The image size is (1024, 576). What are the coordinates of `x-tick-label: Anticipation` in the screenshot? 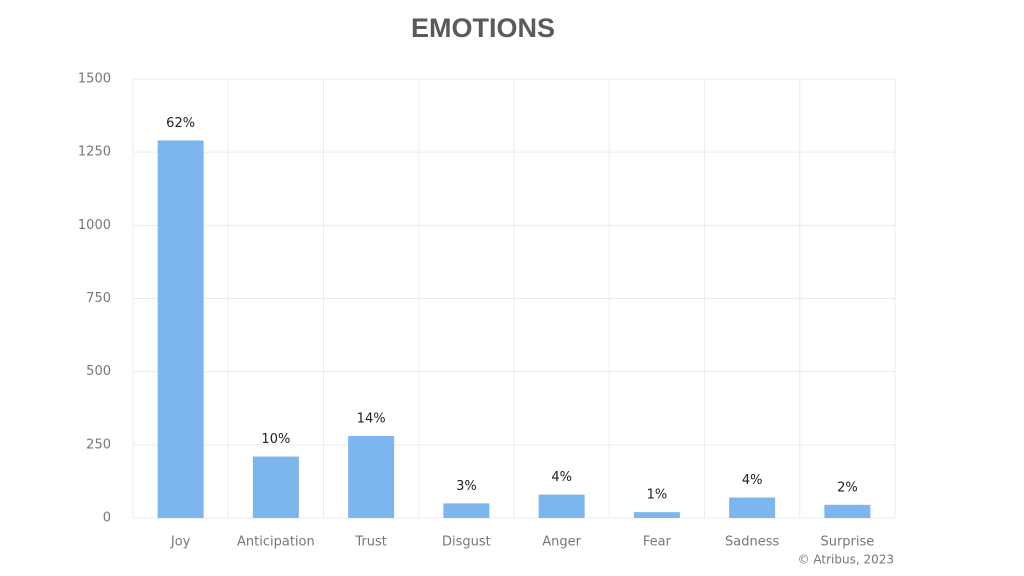 It's located at (276, 542).